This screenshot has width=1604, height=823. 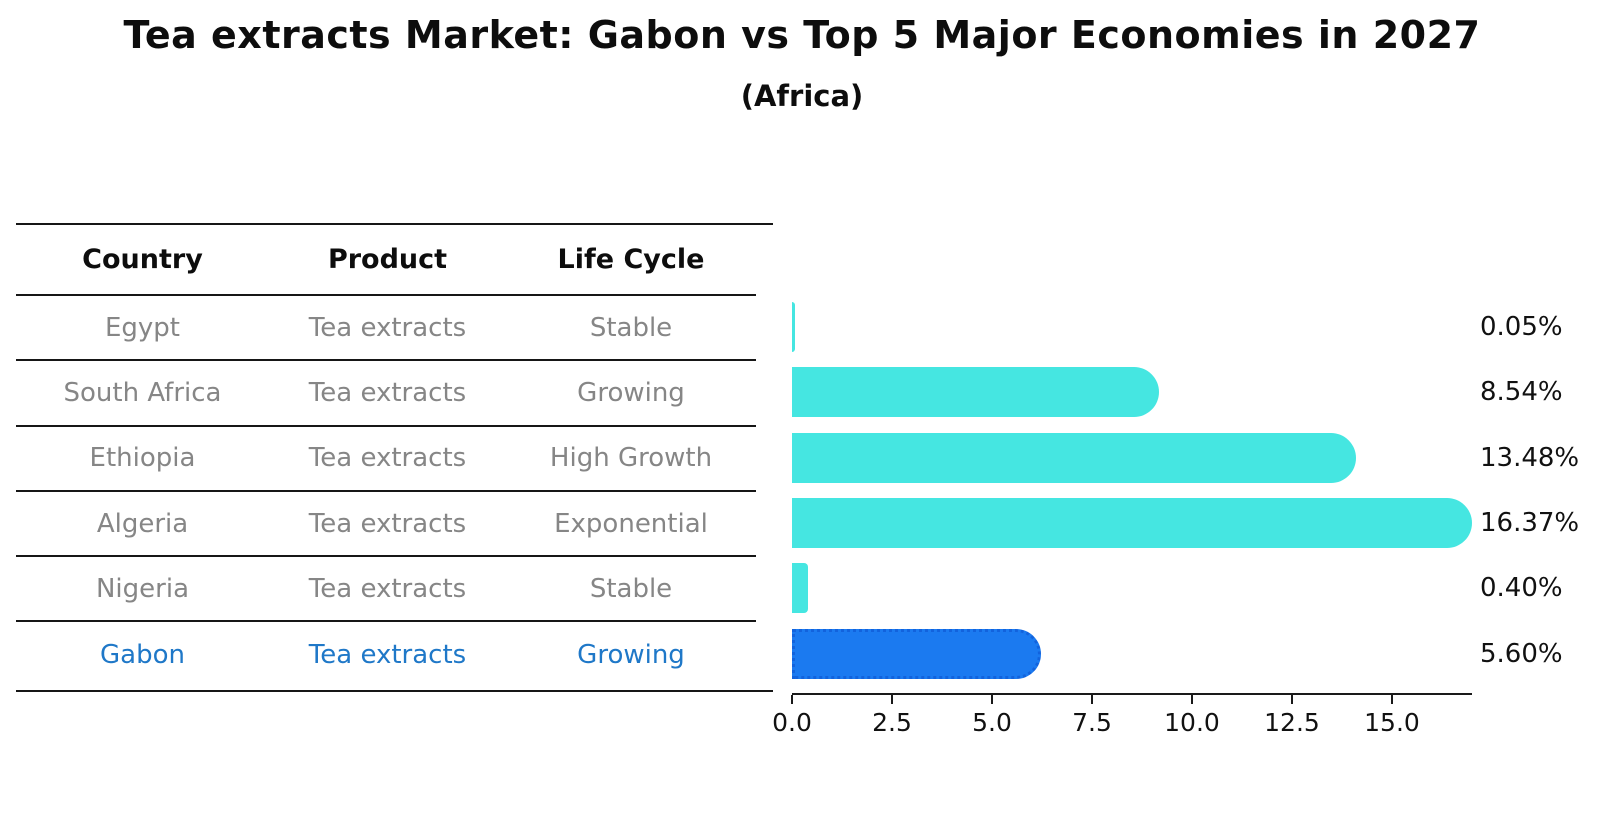 What do you see at coordinates (142, 392) in the screenshot?
I see `country-cell: South Africa` at bounding box center [142, 392].